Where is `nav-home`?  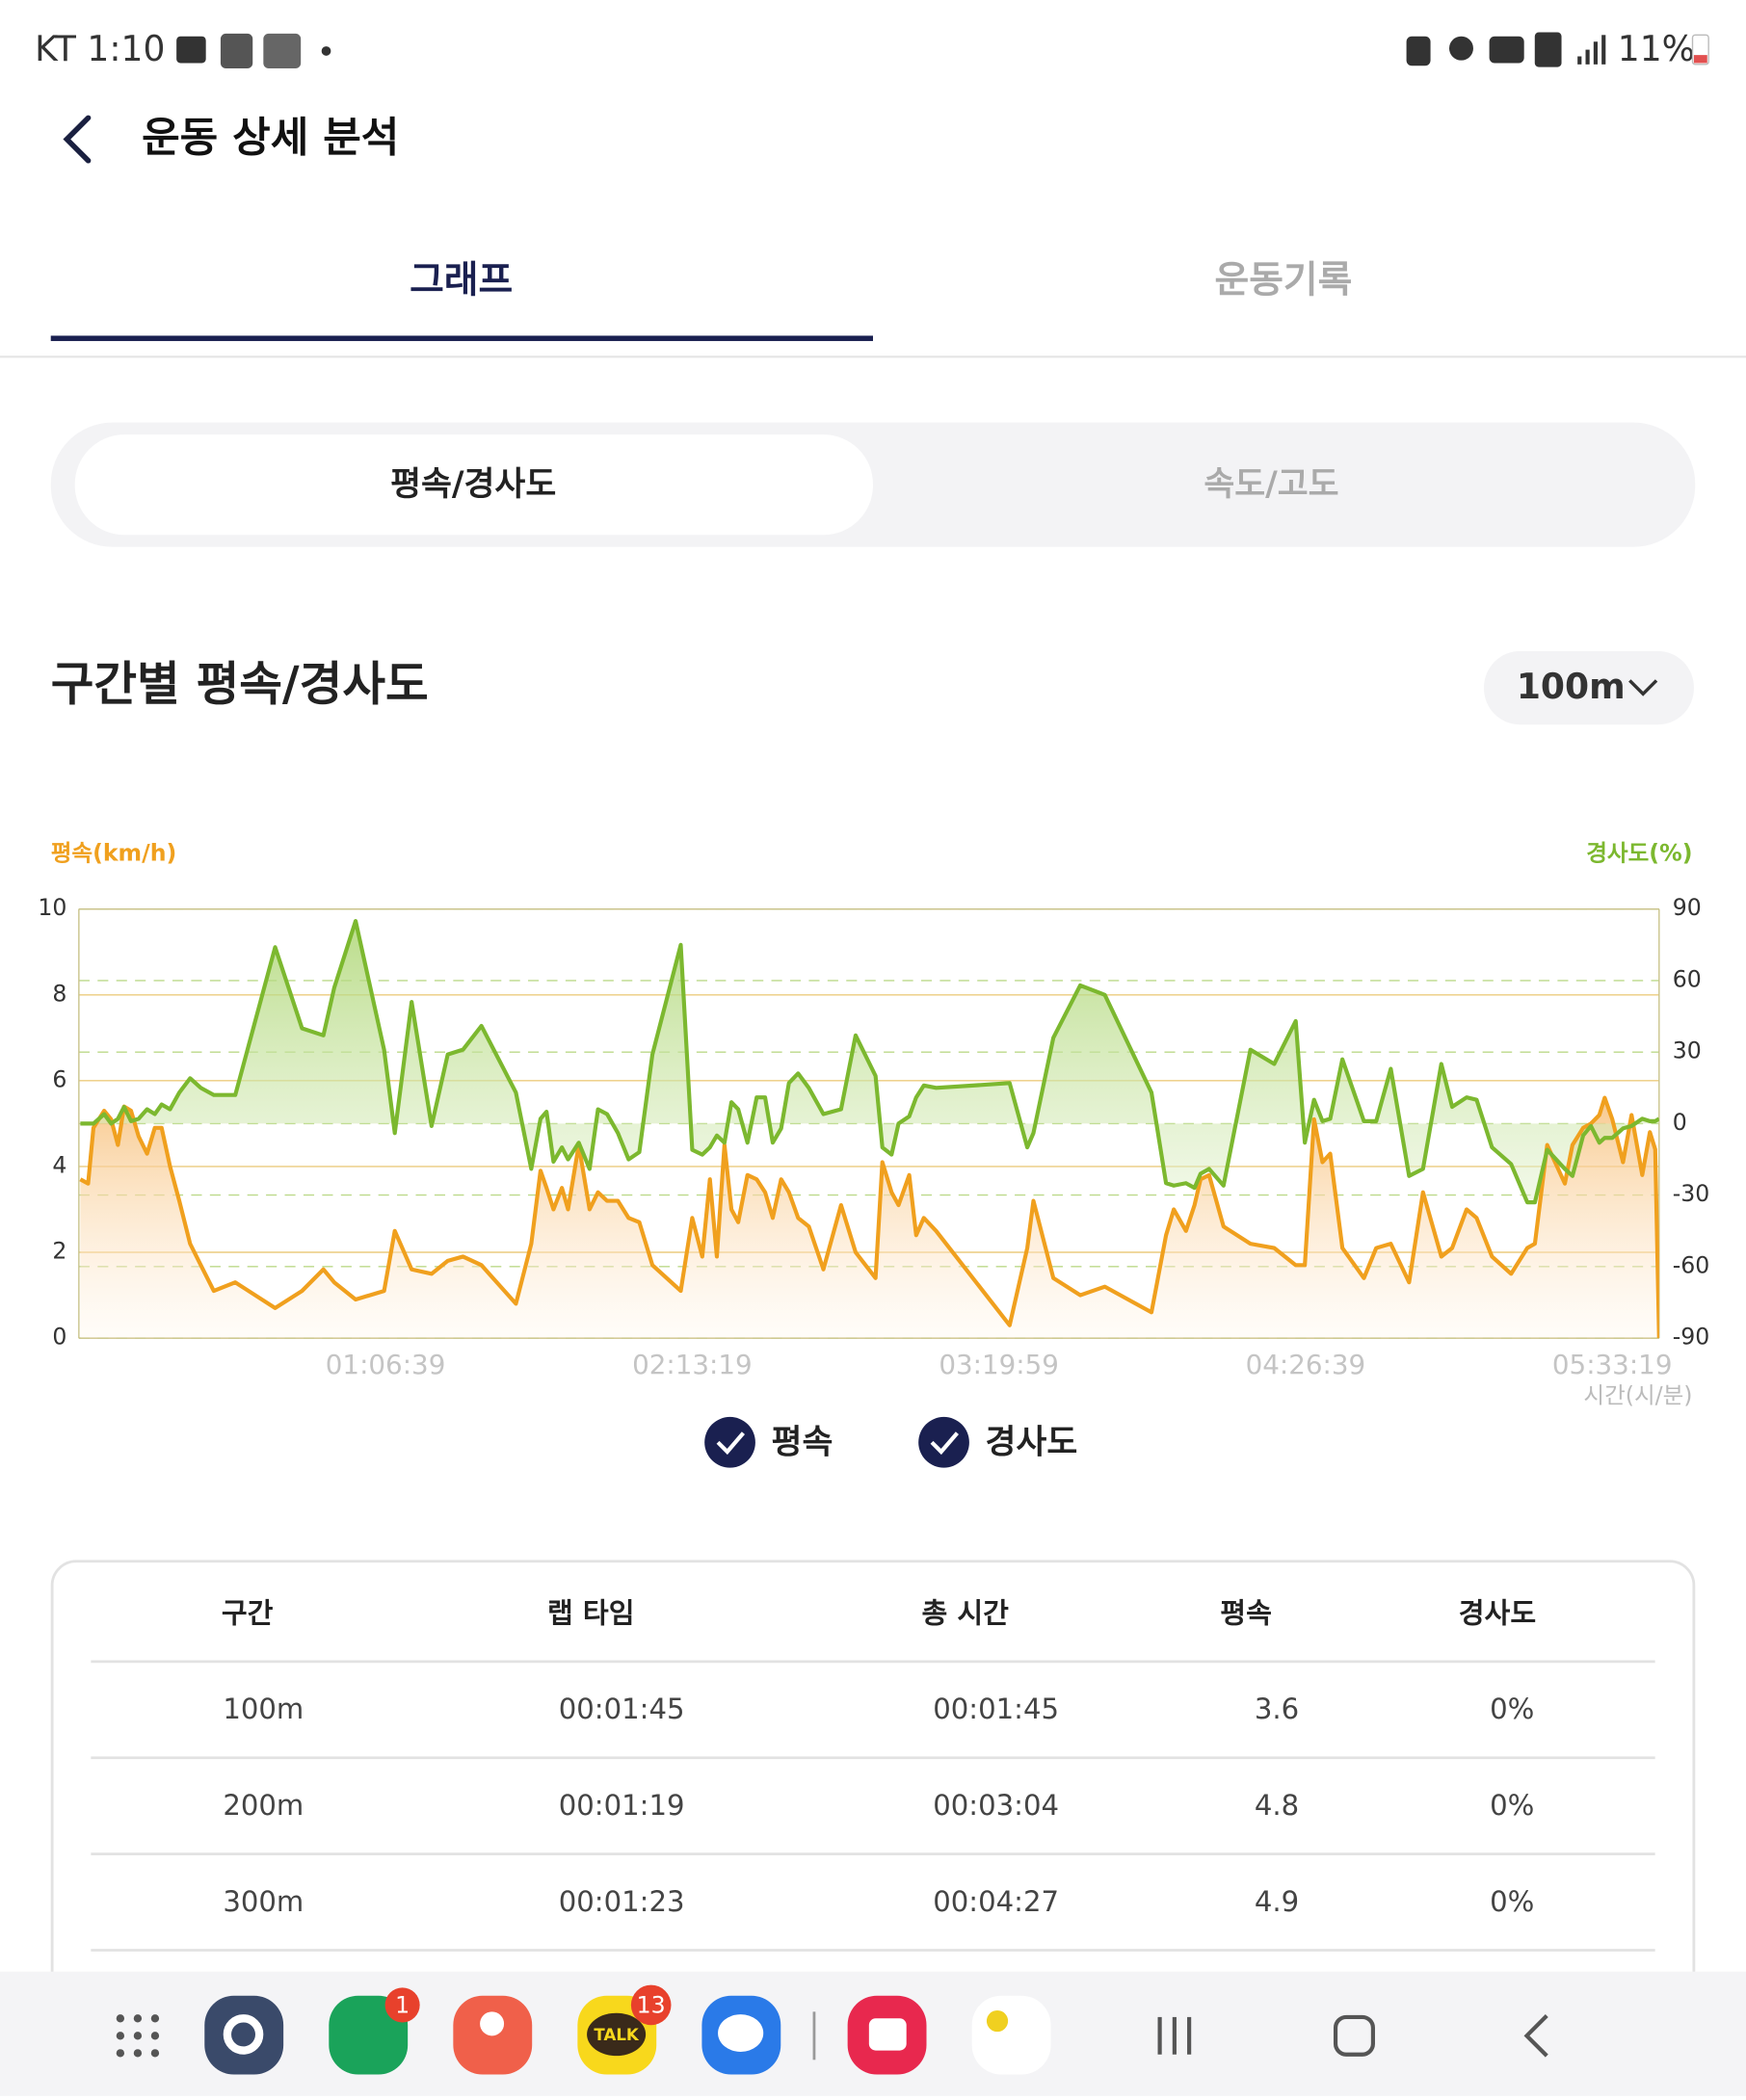 nav-home is located at coordinates (1354, 2036).